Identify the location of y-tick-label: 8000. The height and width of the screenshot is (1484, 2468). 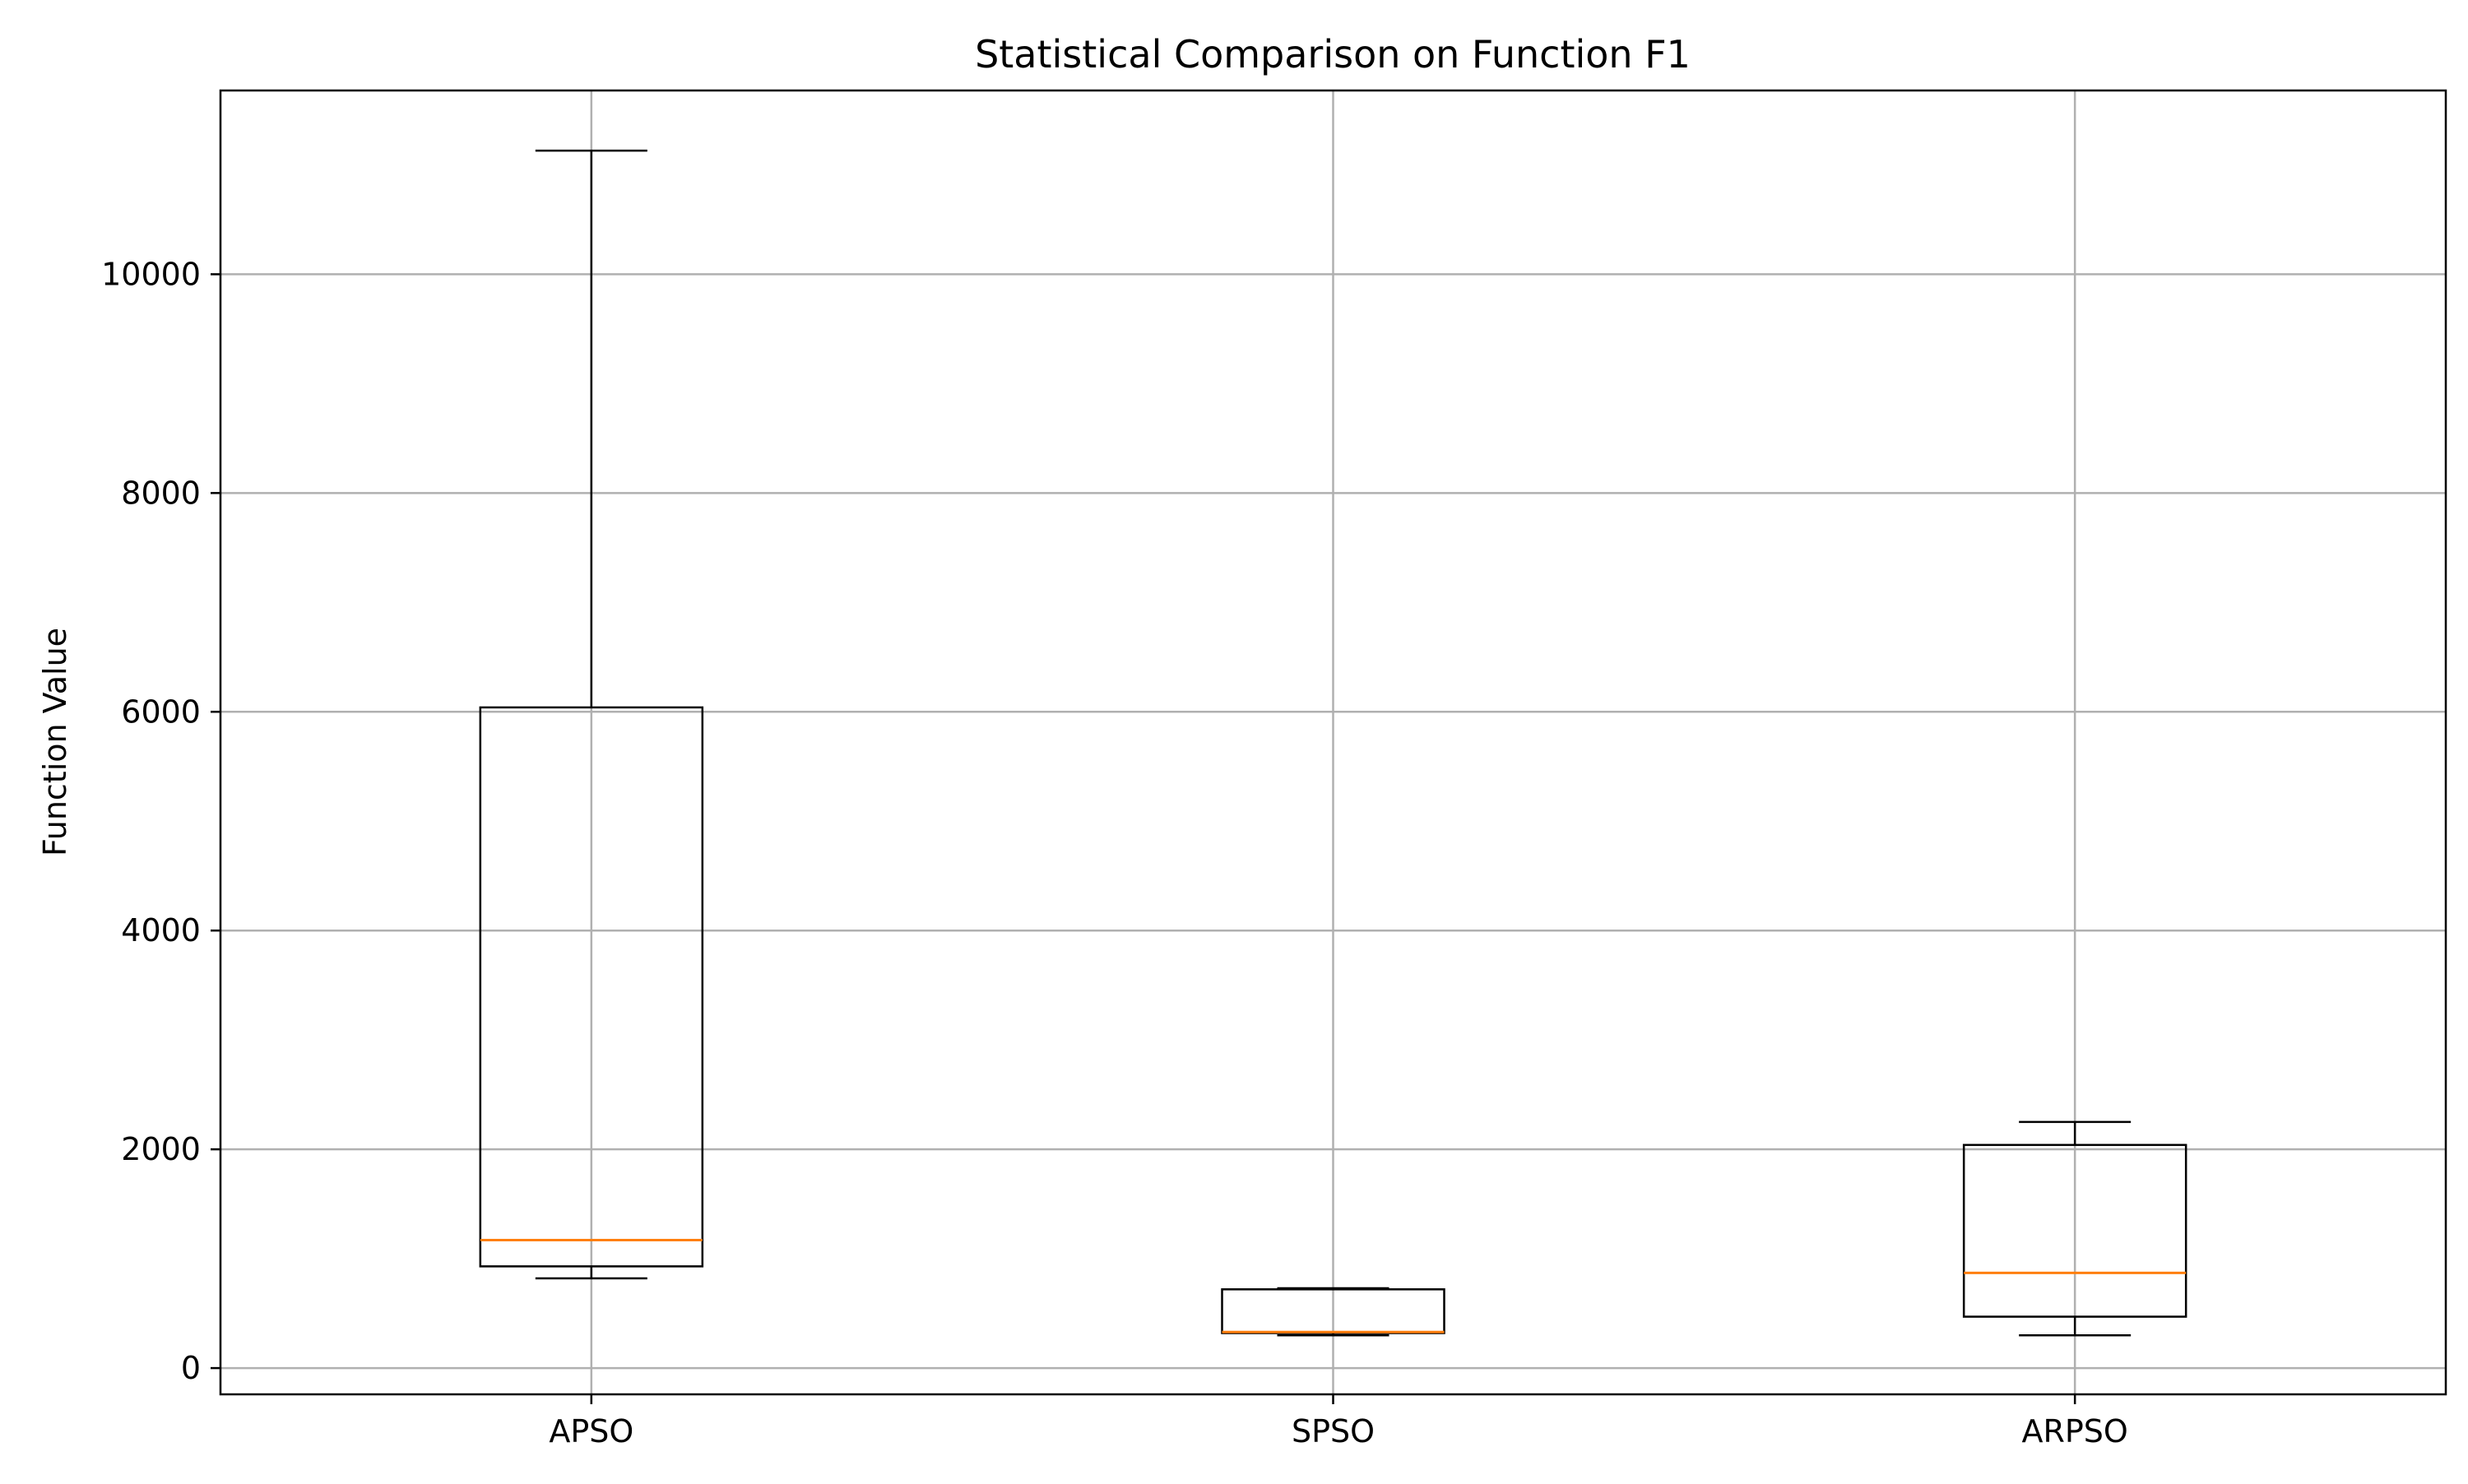
(161, 493).